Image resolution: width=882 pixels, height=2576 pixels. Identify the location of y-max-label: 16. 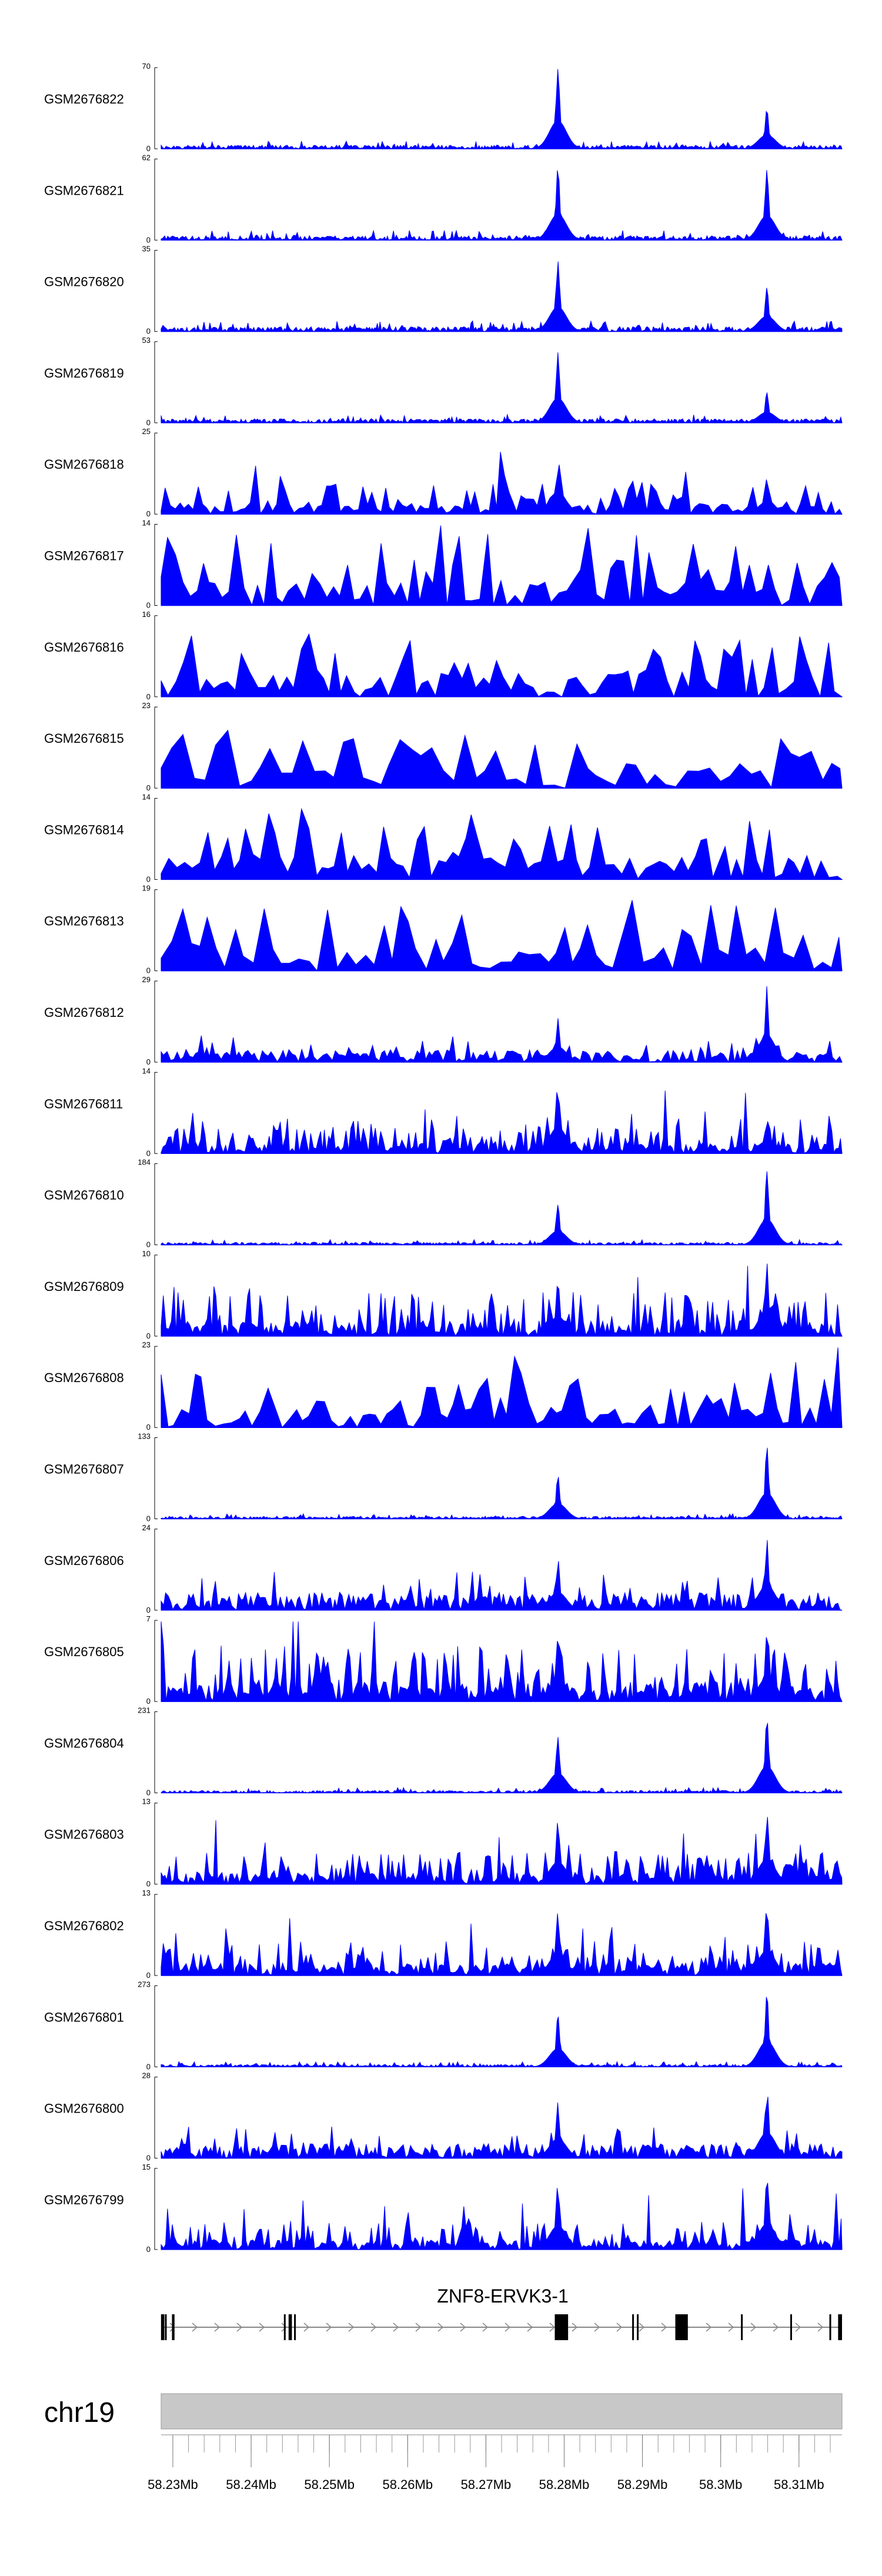
(146, 614).